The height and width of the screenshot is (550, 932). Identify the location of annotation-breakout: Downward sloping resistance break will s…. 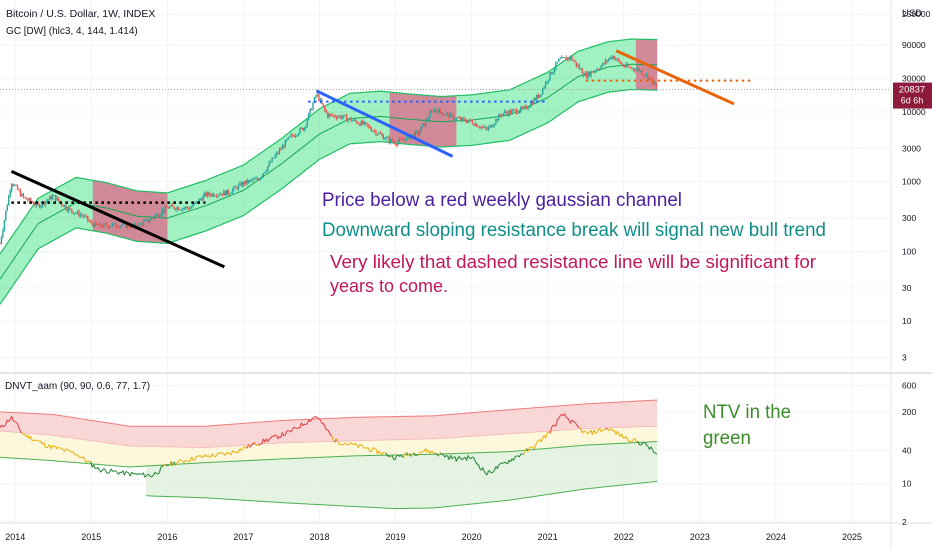
(574, 230).